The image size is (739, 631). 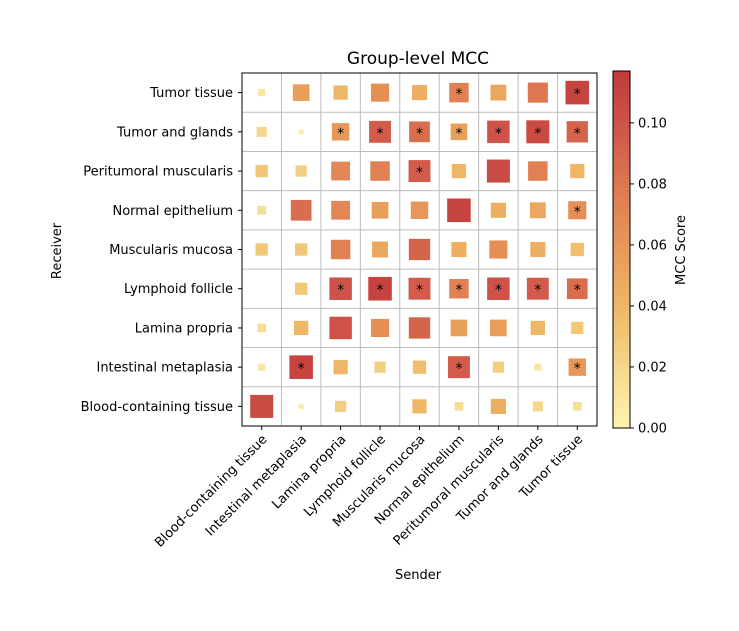 What do you see at coordinates (652, 367) in the screenshot?
I see `colorbar-tick-label: 0.02` at bounding box center [652, 367].